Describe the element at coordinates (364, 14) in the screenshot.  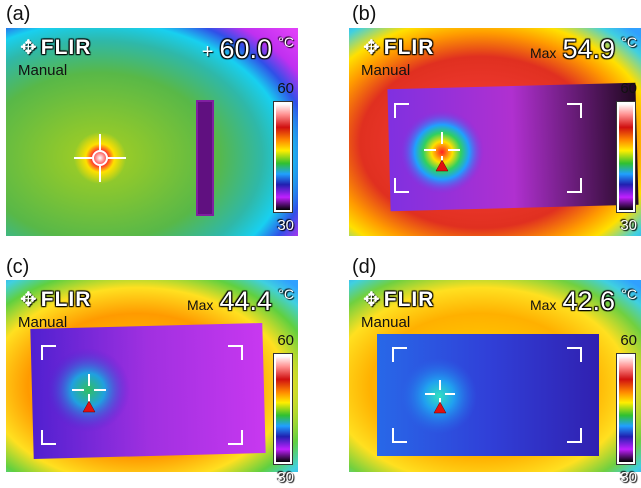
I see `panel-label-b: (b)` at that location.